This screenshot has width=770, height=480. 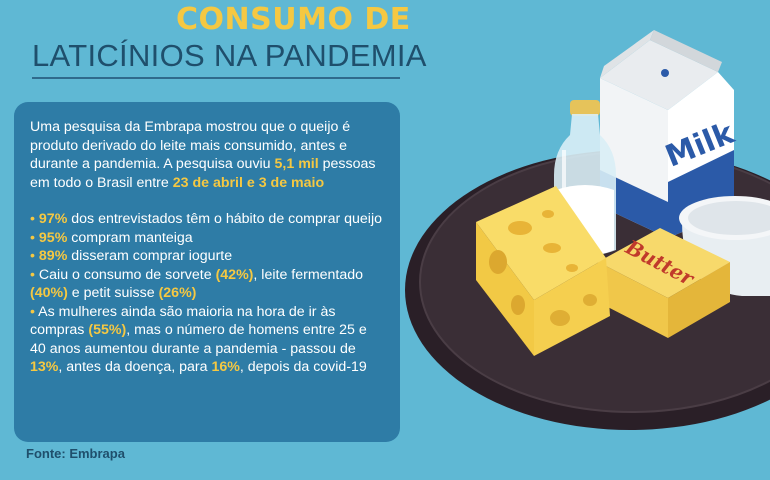 What do you see at coordinates (296, 164) in the screenshot?
I see `intro-highlight-sample: 5,1 mil` at bounding box center [296, 164].